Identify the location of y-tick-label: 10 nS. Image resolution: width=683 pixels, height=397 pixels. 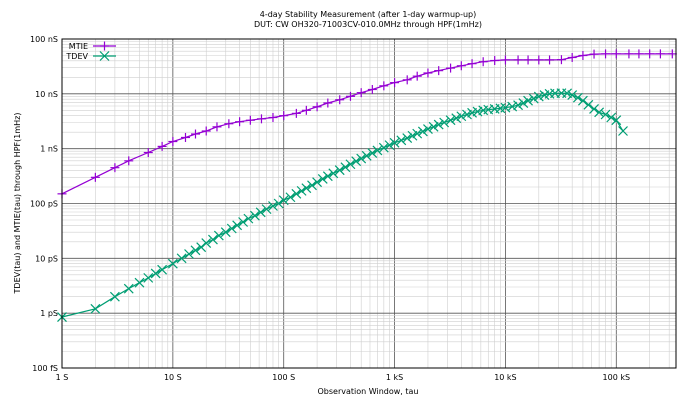
(46, 94).